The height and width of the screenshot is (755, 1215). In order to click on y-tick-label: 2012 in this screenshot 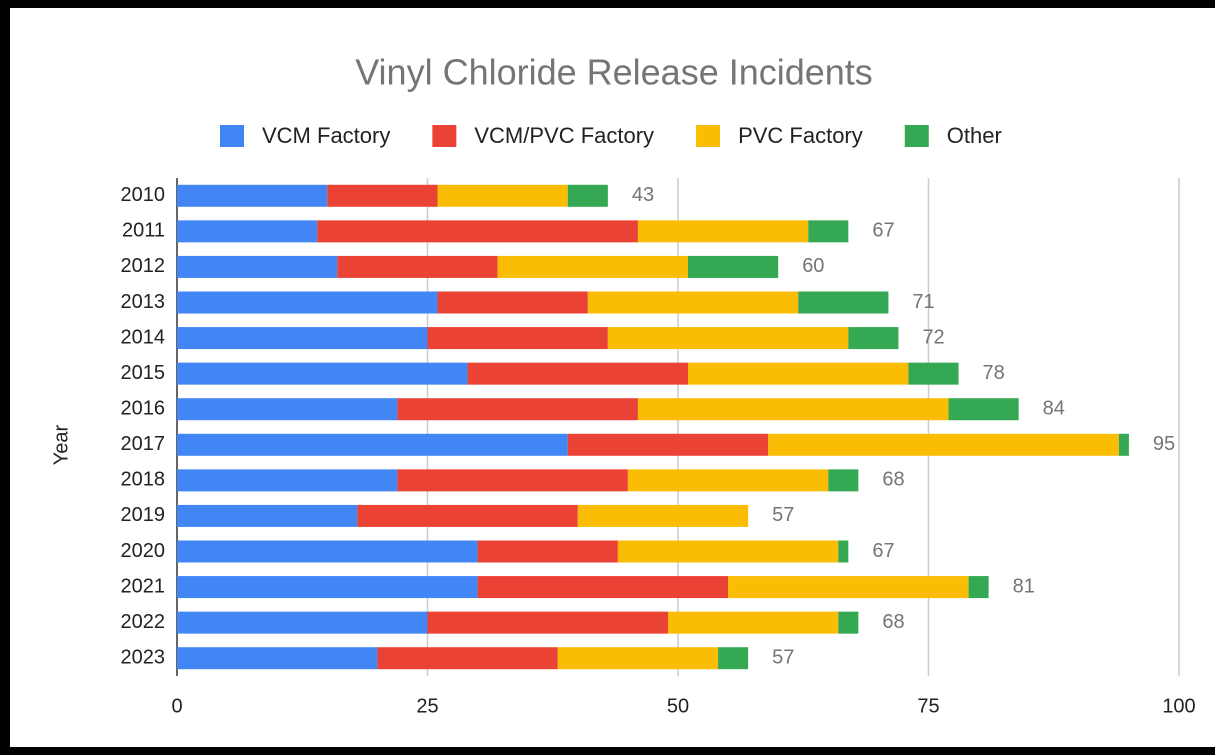, I will do `click(143, 266)`.